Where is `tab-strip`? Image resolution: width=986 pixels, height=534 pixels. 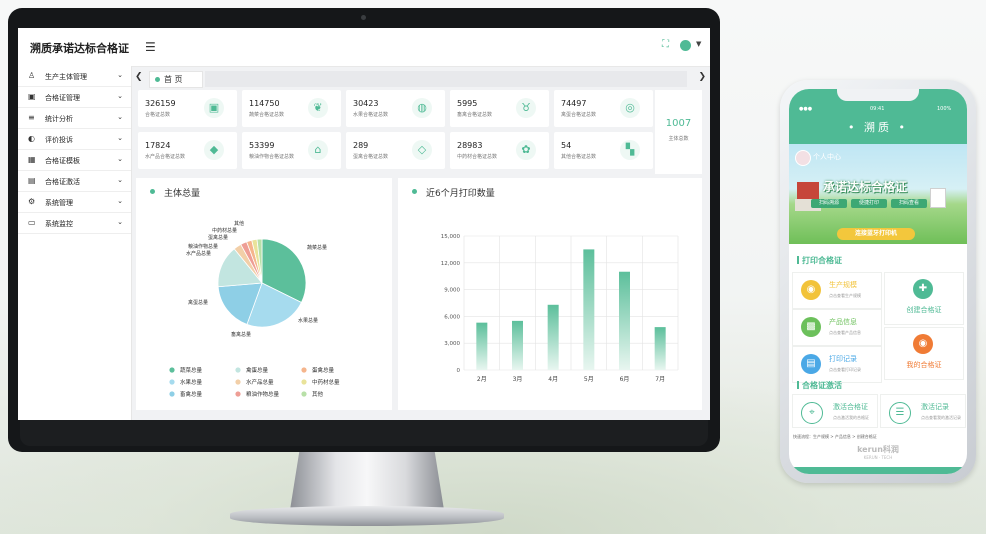
tab-strip is located at coordinates (446, 79).